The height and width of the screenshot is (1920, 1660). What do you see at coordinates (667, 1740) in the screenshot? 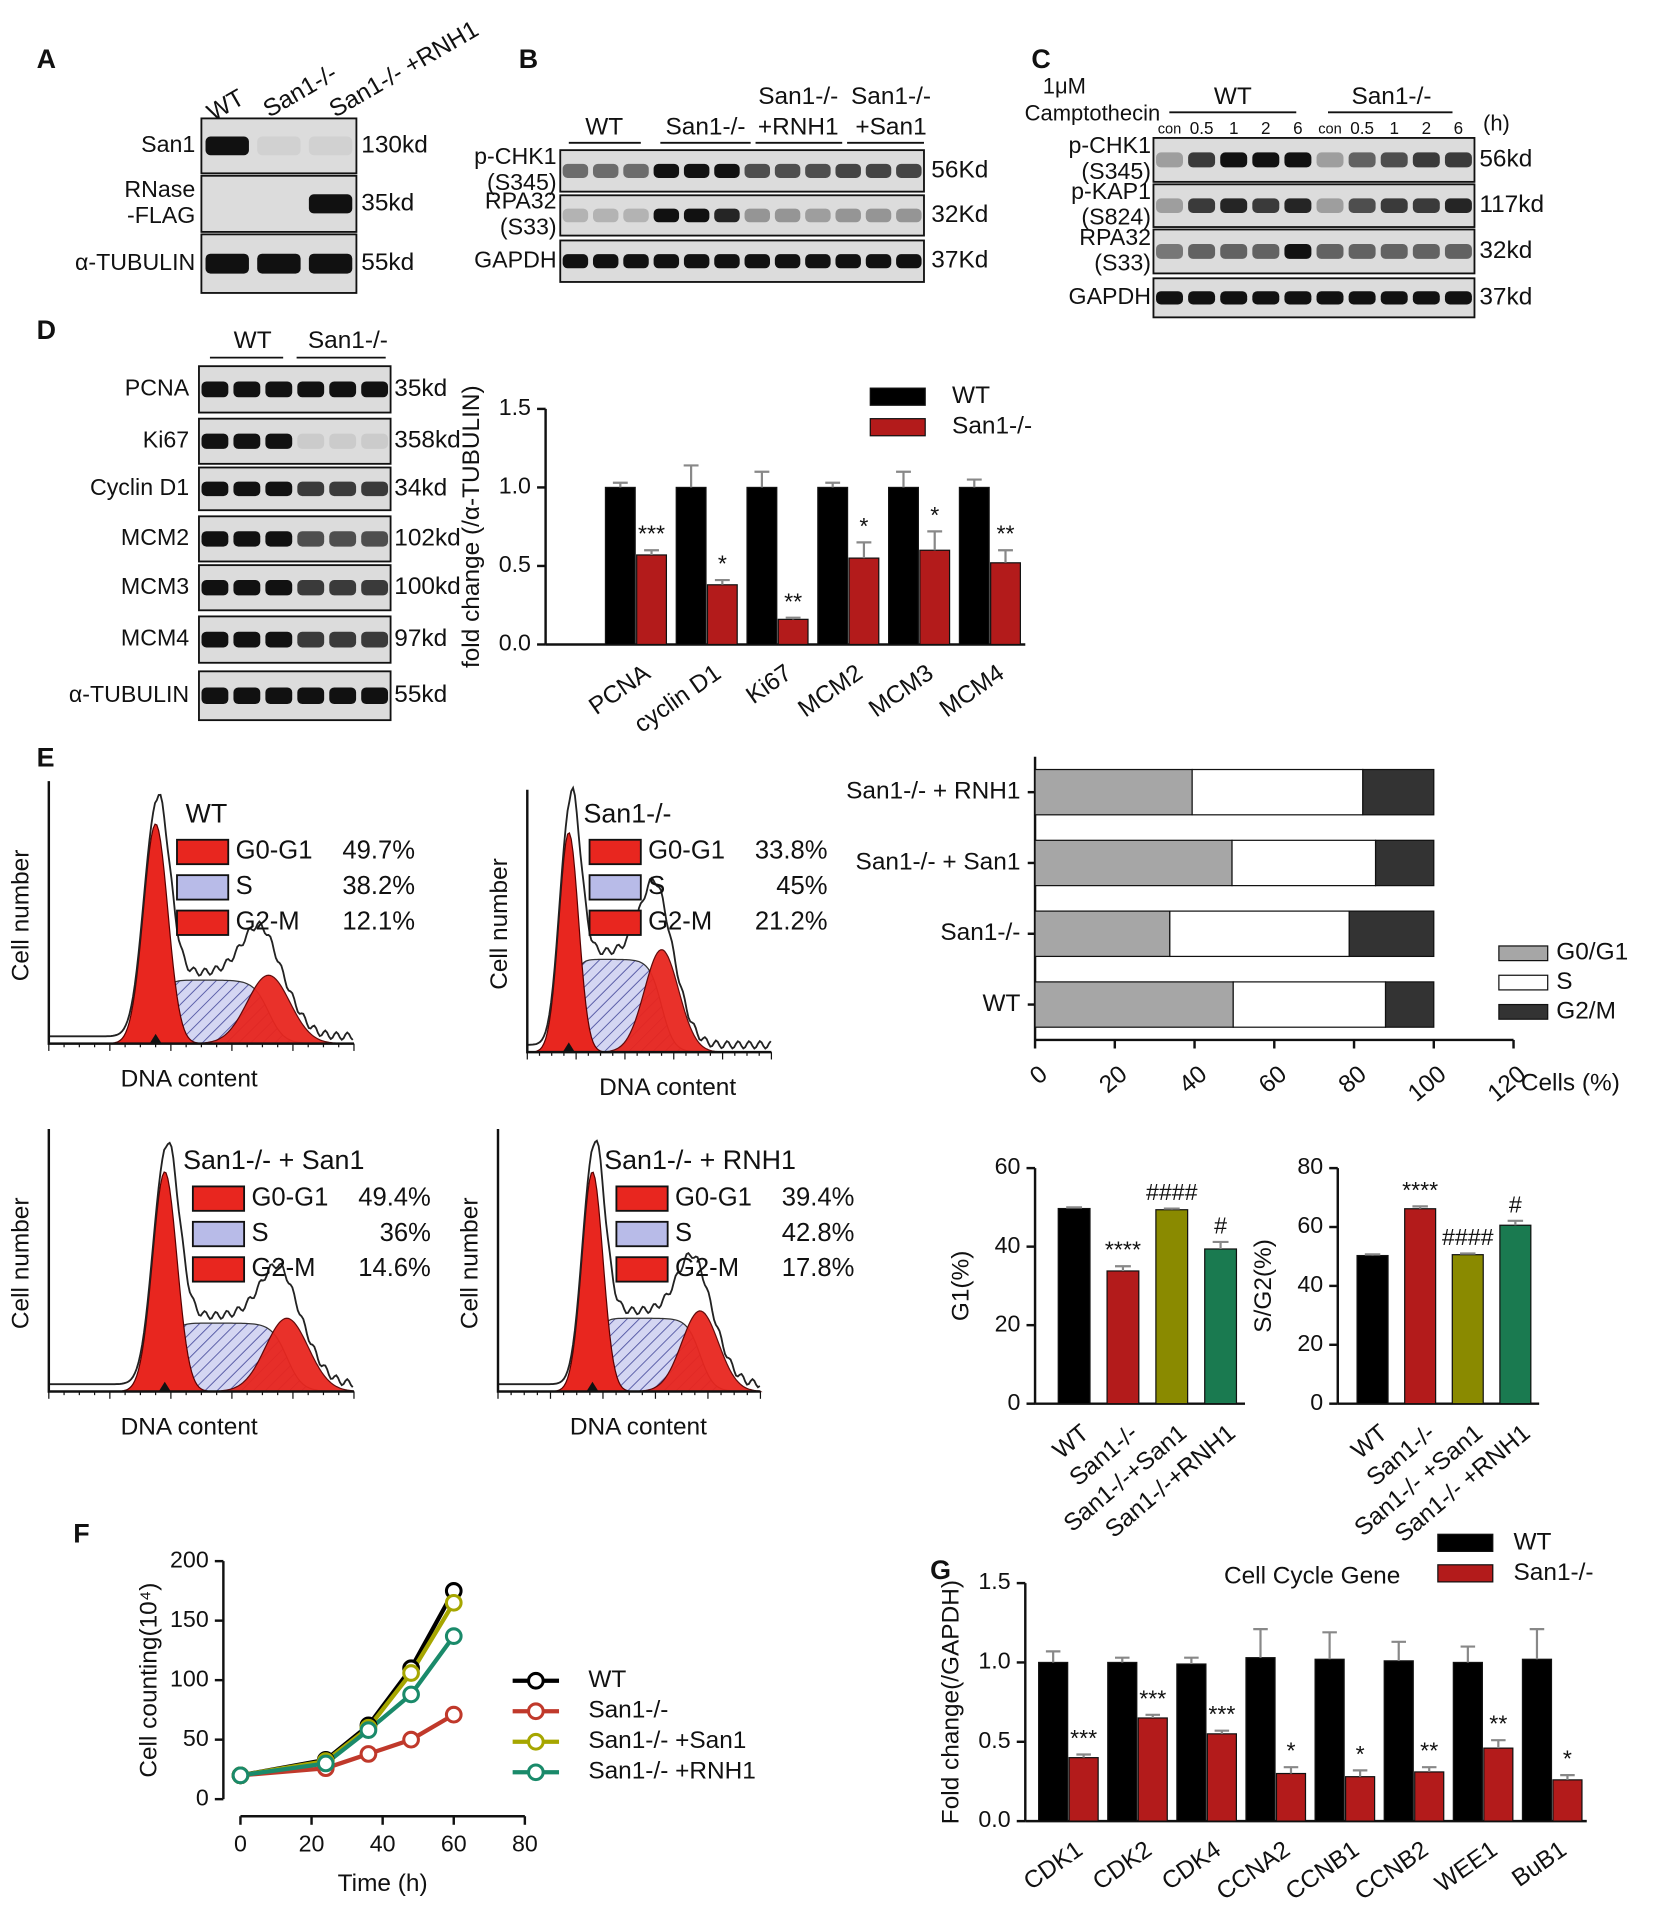
I see `legend-label: San1-/- +San1` at bounding box center [667, 1740].